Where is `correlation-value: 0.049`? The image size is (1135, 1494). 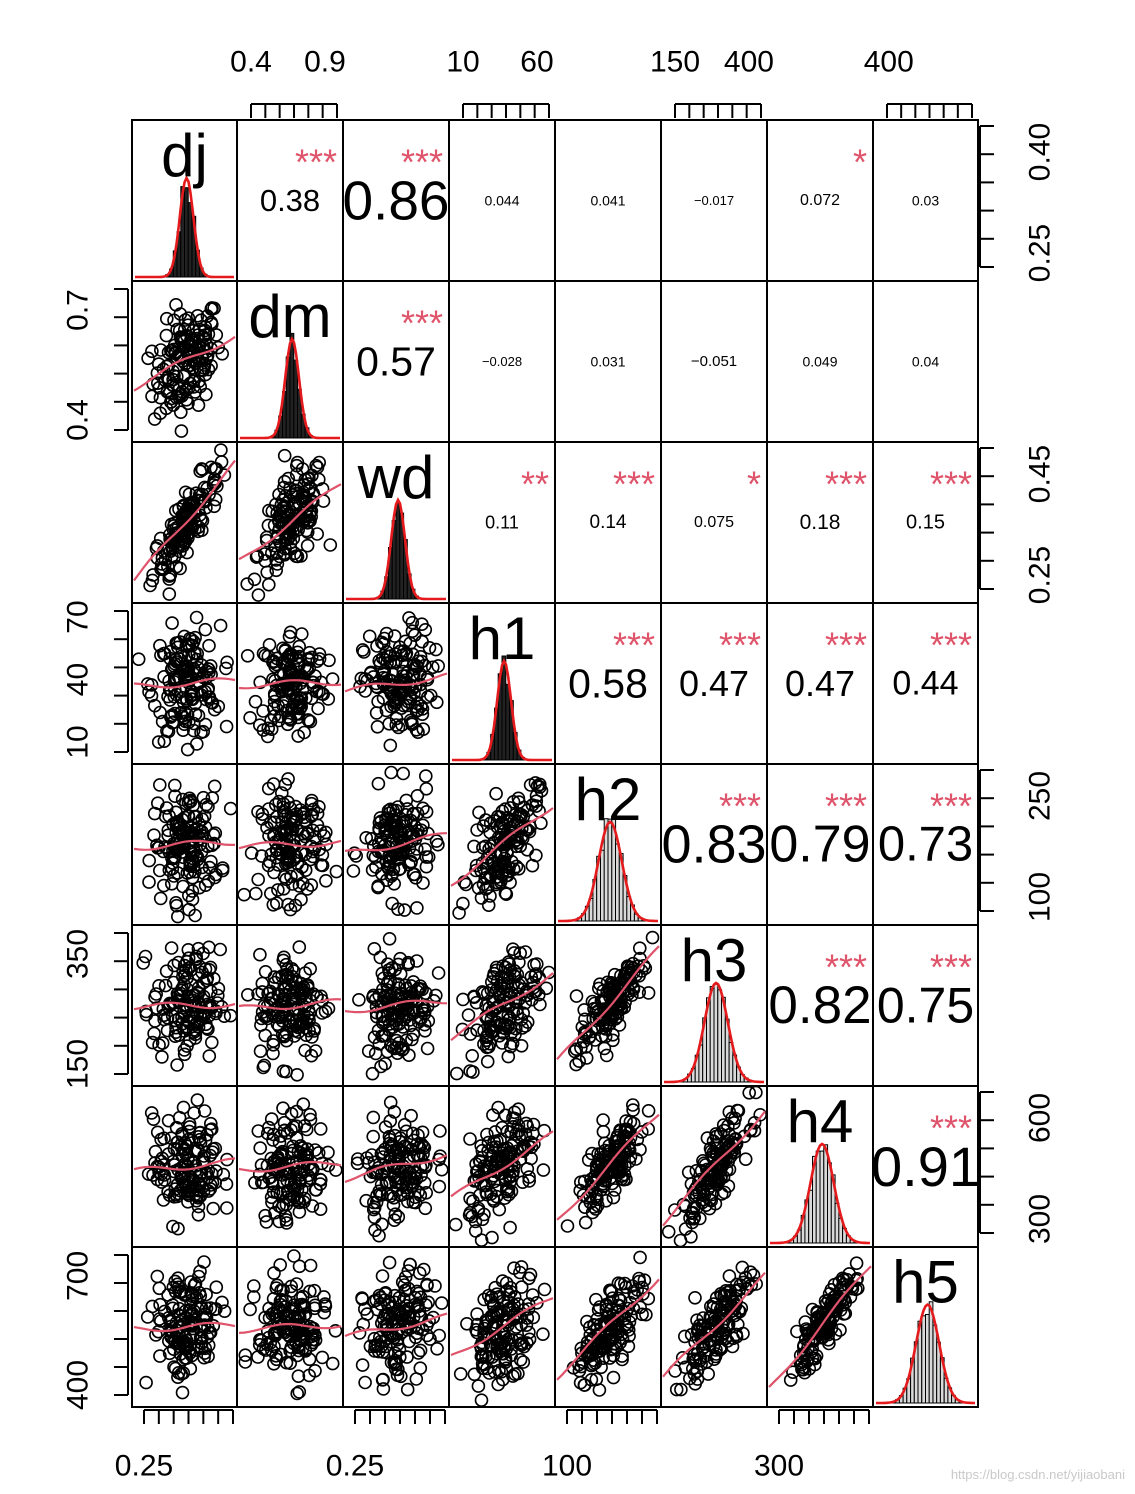
correlation-value: 0.049 is located at coordinates (819, 362).